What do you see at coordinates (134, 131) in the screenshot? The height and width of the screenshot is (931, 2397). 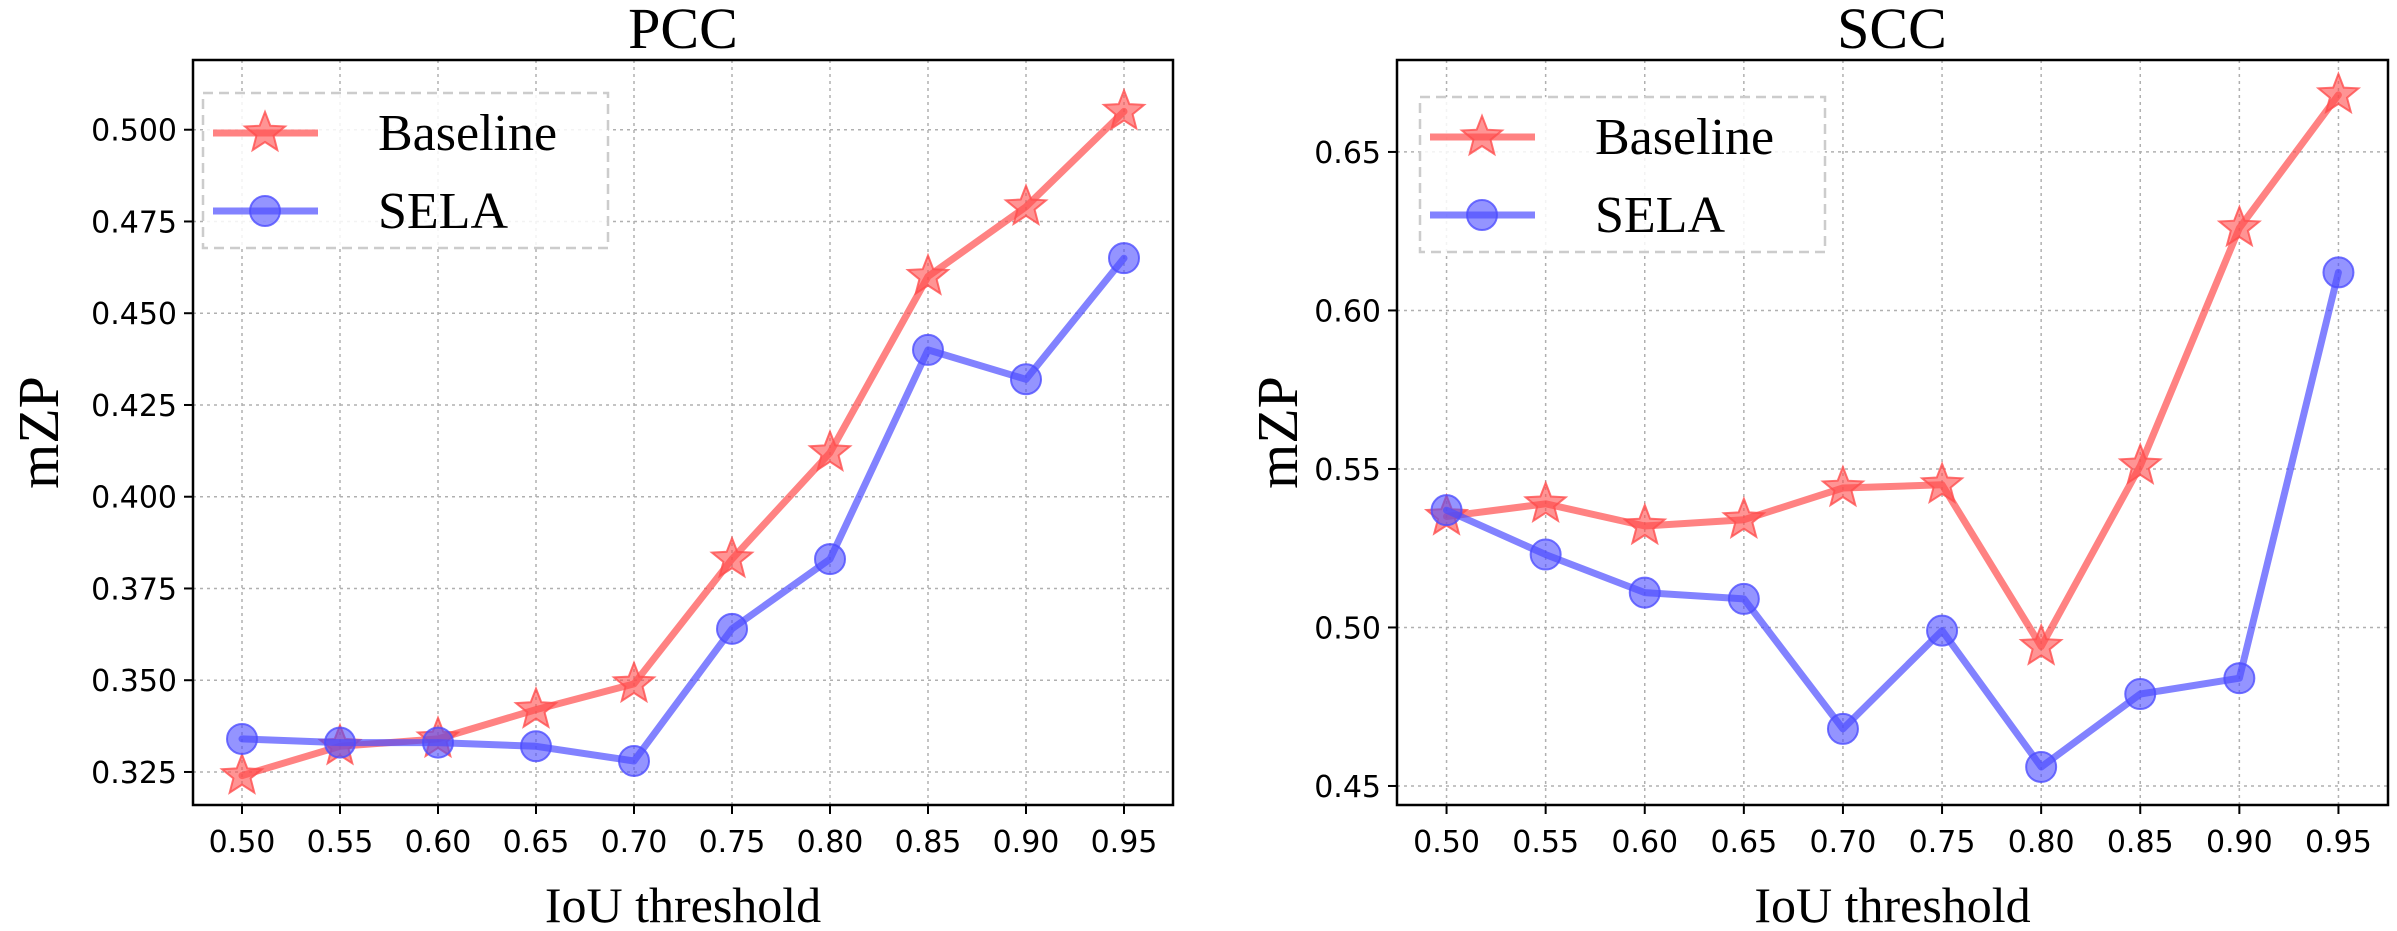 I see `y-tick-label: 0.500` at bounding box center [134, 131].